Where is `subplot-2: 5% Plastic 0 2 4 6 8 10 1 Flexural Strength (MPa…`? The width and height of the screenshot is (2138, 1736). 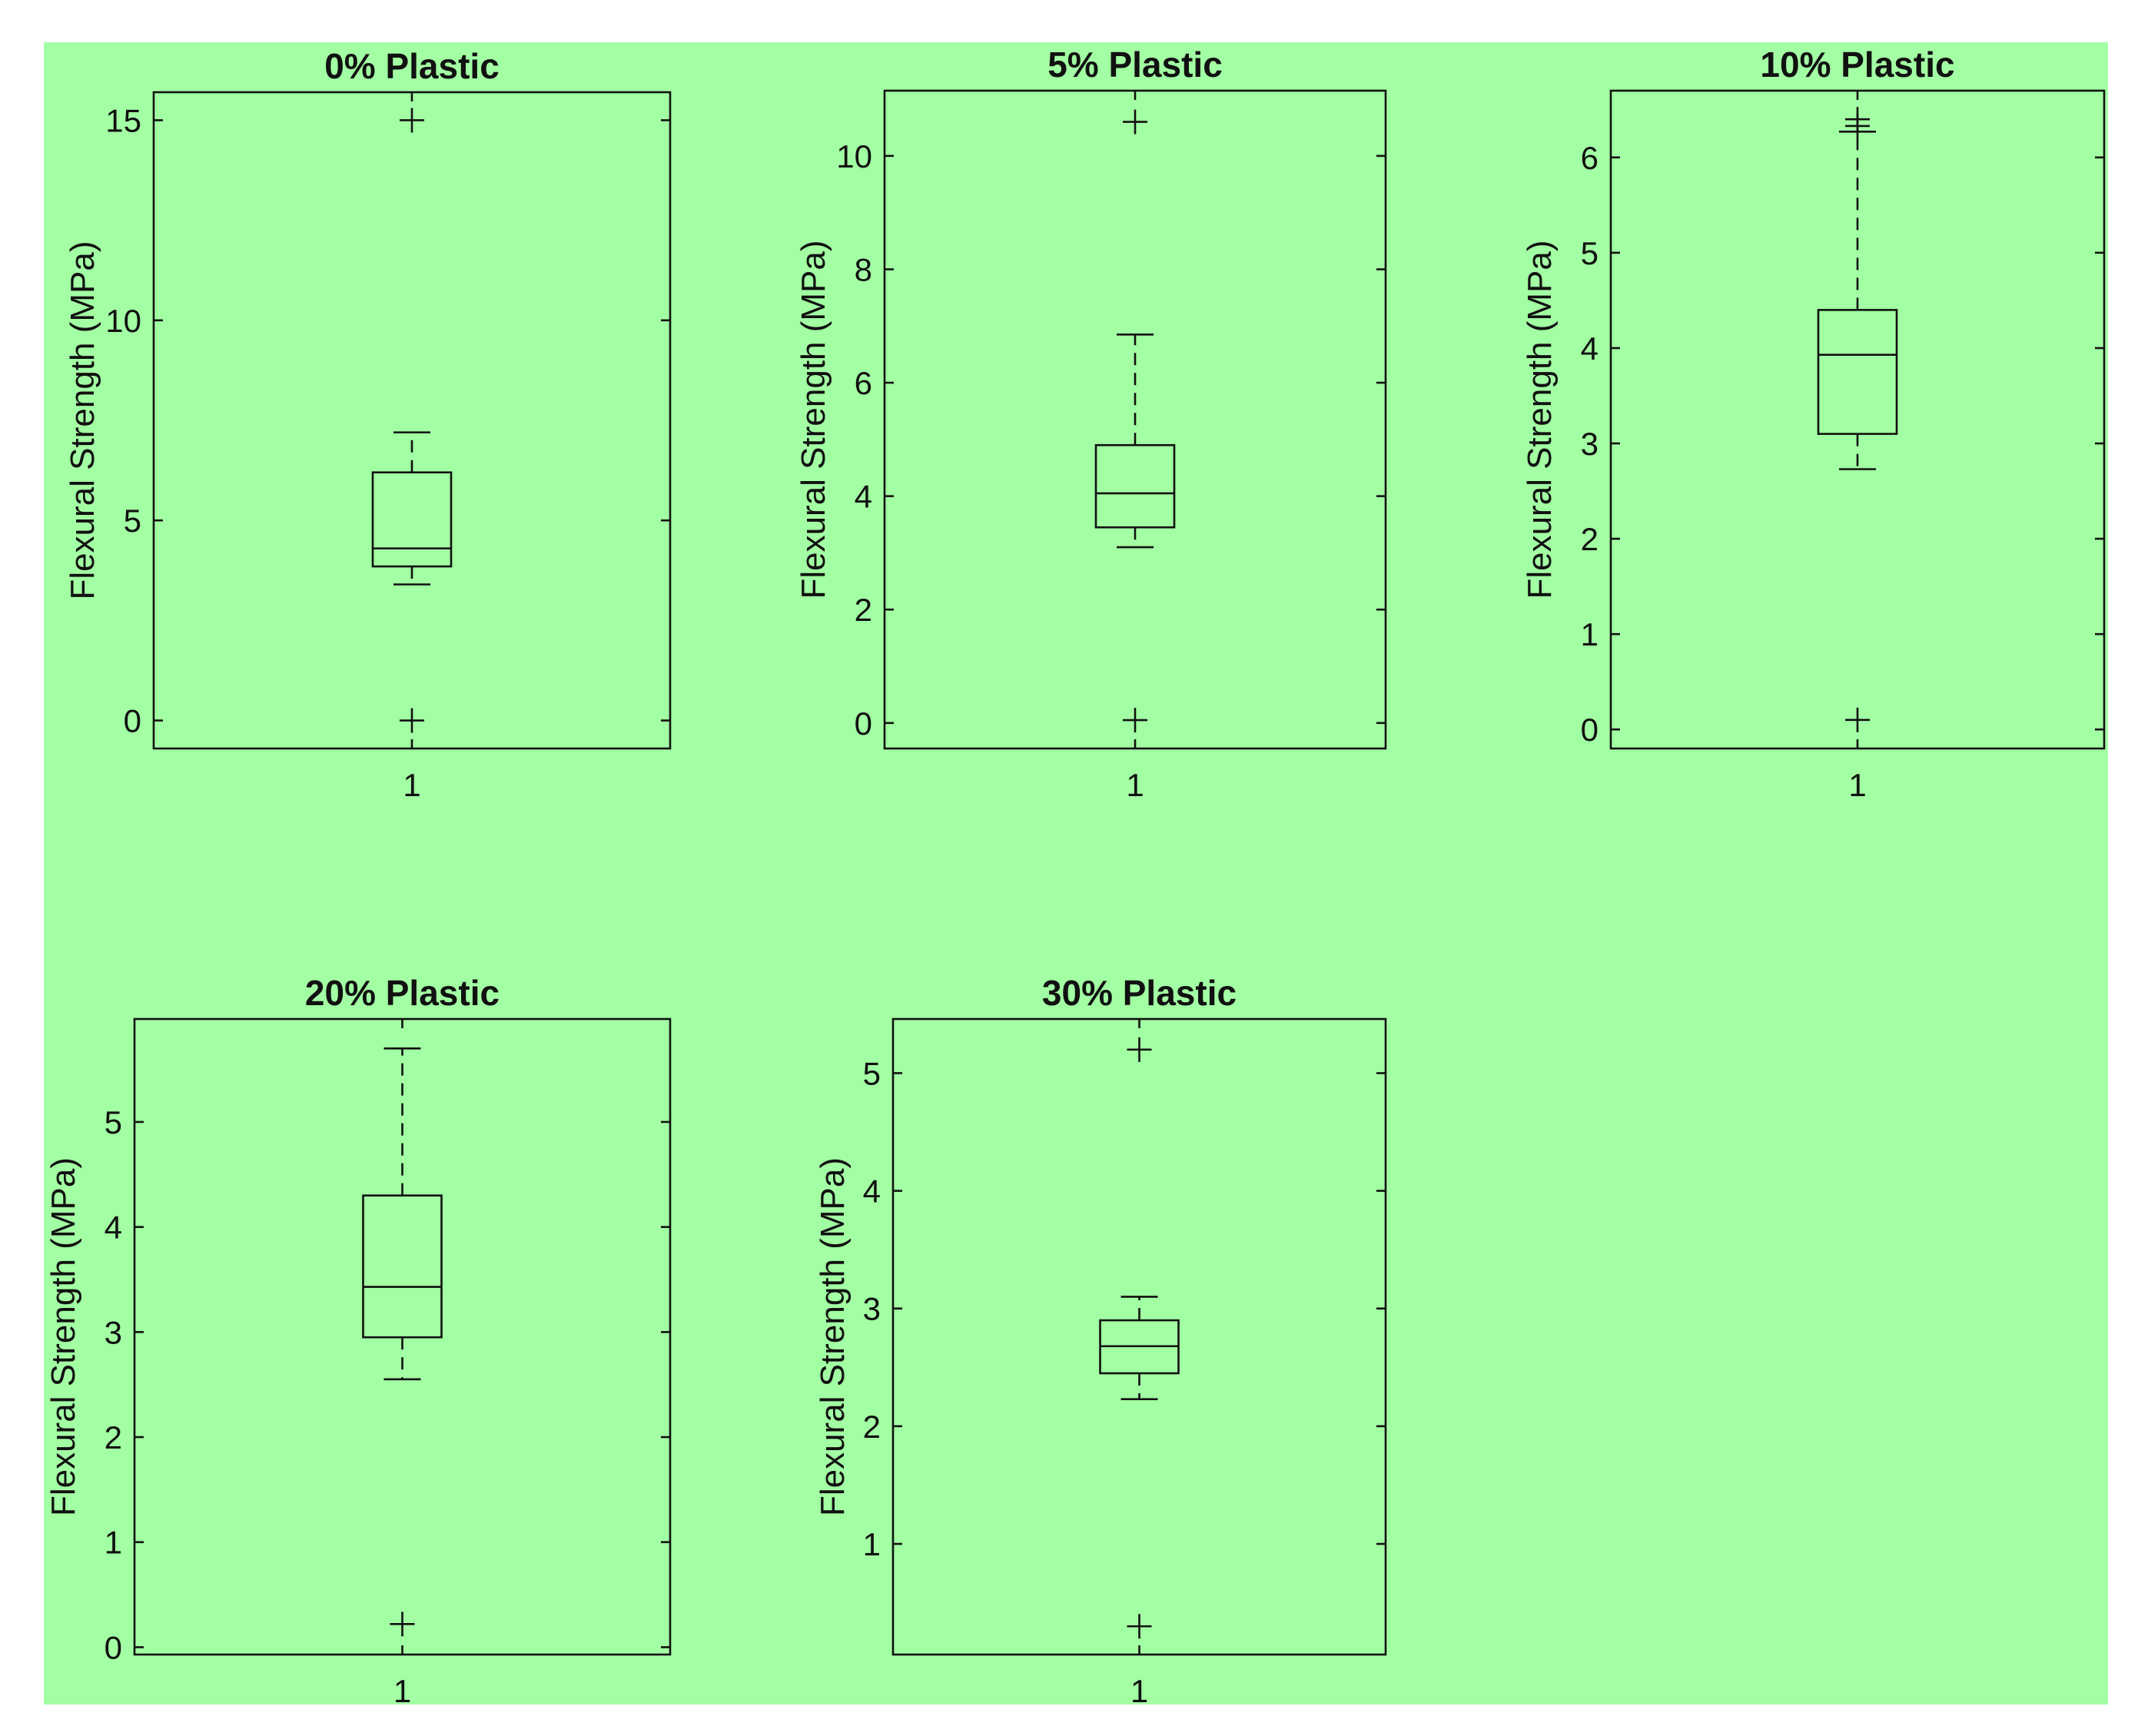 subplot-2: 5% Plastic 0 2 4 6 8 10 1 Flexural Strength (MPa… is located at coordinates (1091, 424).